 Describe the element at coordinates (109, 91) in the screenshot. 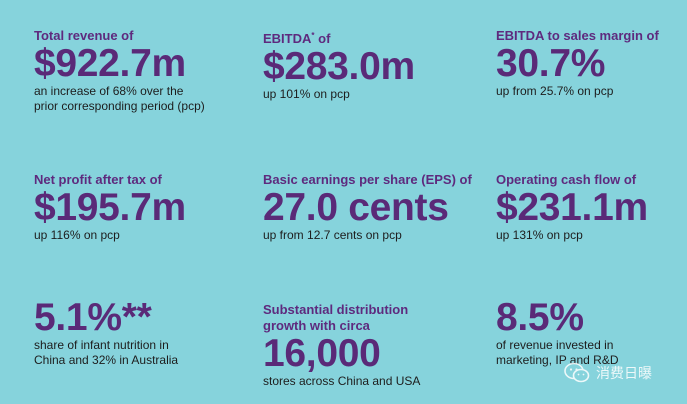

I see `stat-detail: an increase of 68% over the` at that location.